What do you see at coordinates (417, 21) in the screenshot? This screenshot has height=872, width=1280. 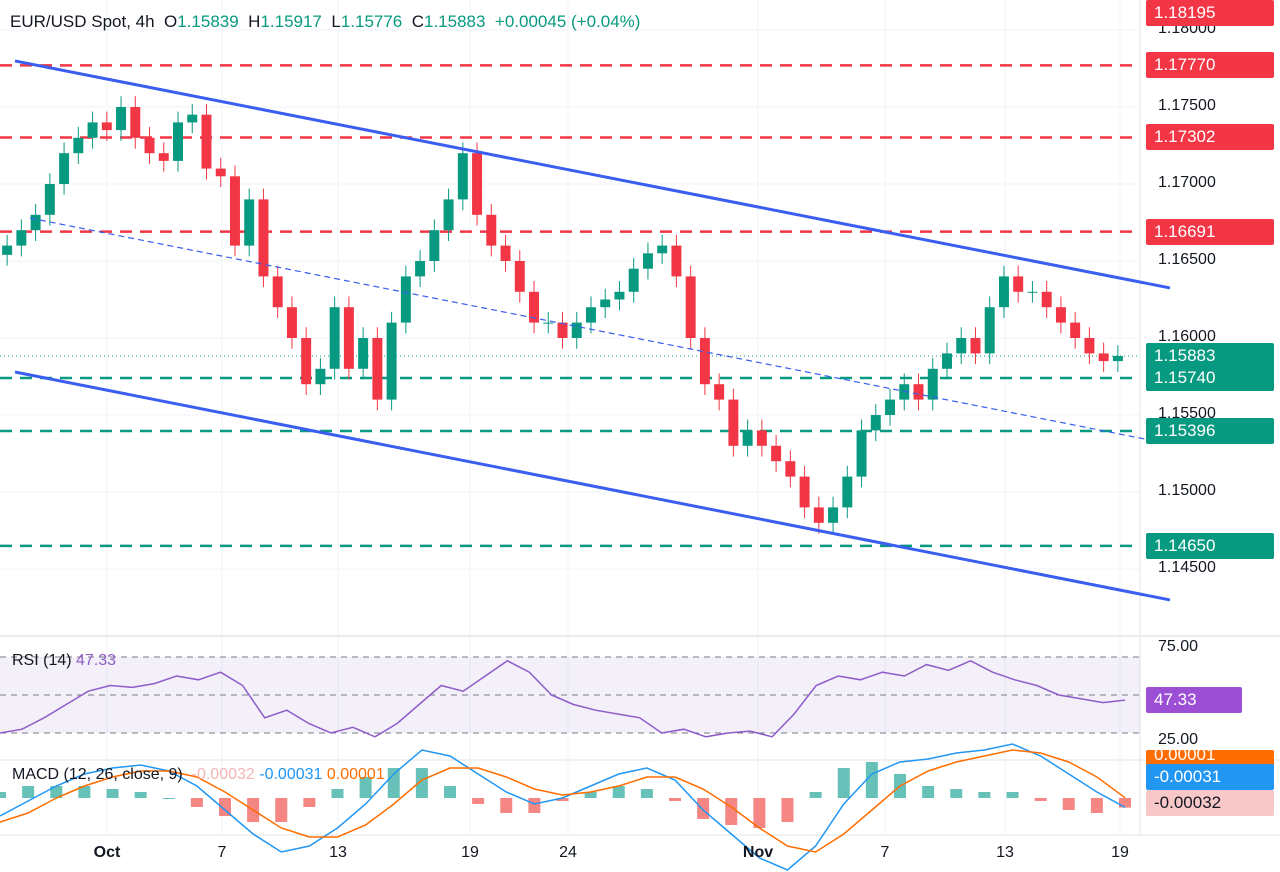 I see `close-label: C` at bounding box center [417, 21].